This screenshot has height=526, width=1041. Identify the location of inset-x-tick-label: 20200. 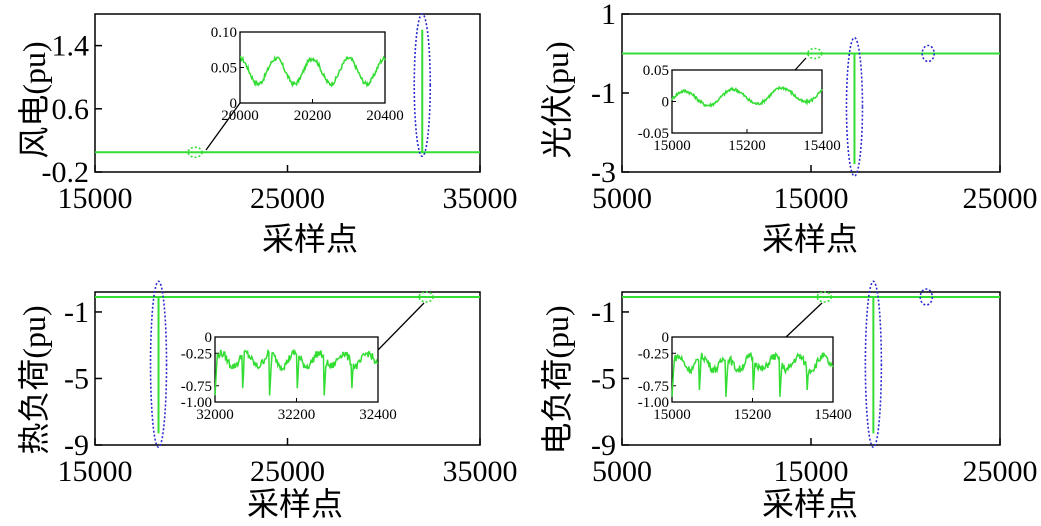
(313, 116).